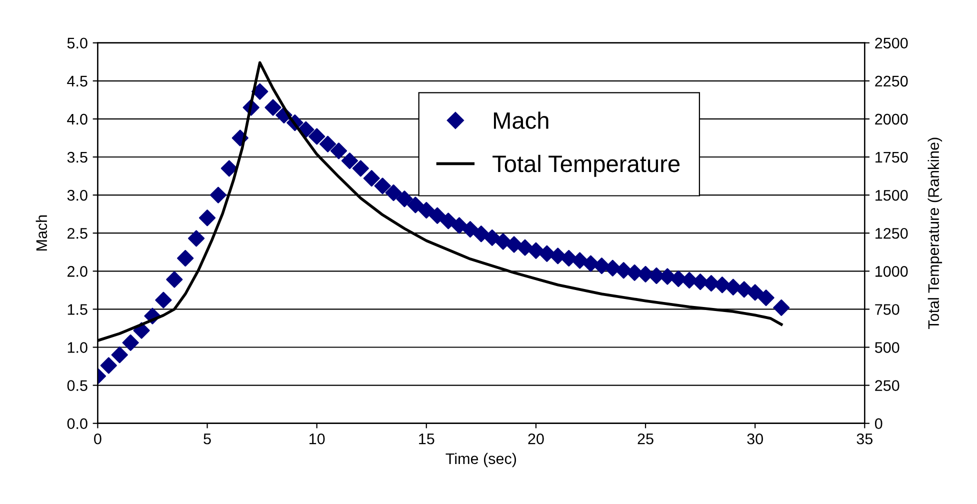 This screenshot has height=504, width=977. I want to click on x-tick-label: 20, so click(536, 438).